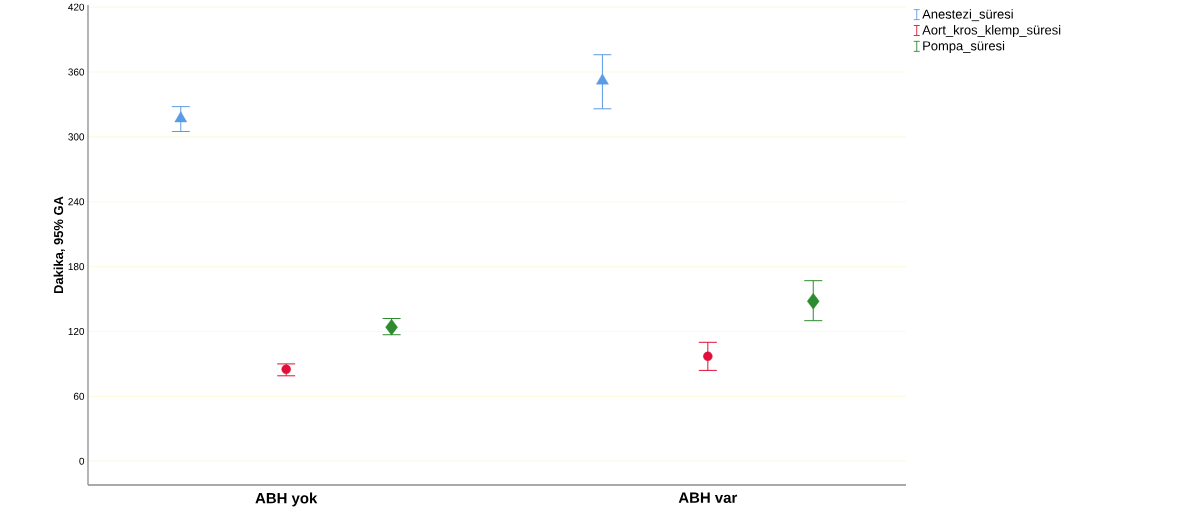 The height and width of the screenshot is (521, 1196). Describe the element at coordinates (991, 31) in the screenshot. I see `legend-label: Aort_kros_klemp_süresi` at that location.